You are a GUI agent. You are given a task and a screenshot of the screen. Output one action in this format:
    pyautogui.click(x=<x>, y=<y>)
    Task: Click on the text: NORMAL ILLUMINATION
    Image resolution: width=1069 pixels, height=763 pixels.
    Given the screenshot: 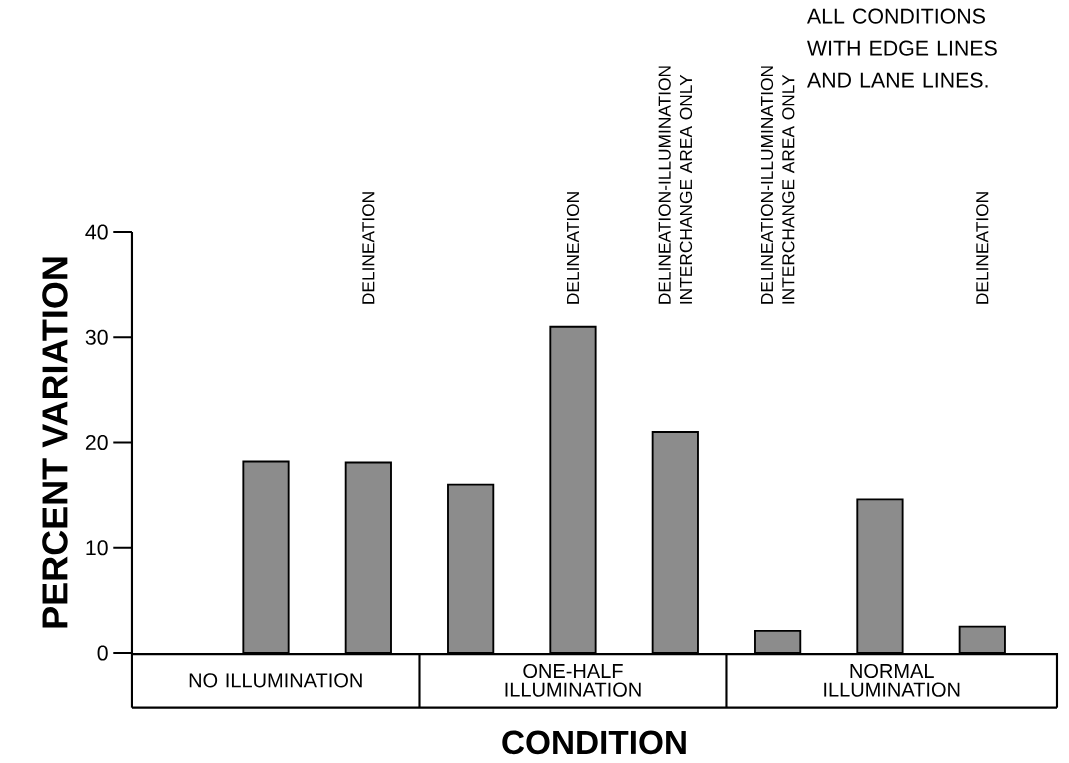 What is the action you would take?
    pyautogui.click(x=892, y=680)
    